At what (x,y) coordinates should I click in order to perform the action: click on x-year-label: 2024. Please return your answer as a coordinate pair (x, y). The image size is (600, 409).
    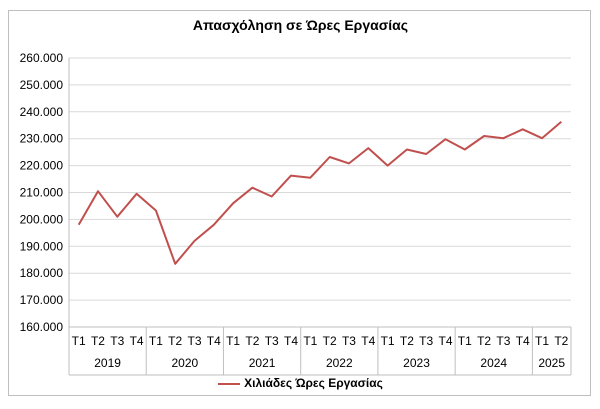
    Looking at the image, I should click on (493, 363).